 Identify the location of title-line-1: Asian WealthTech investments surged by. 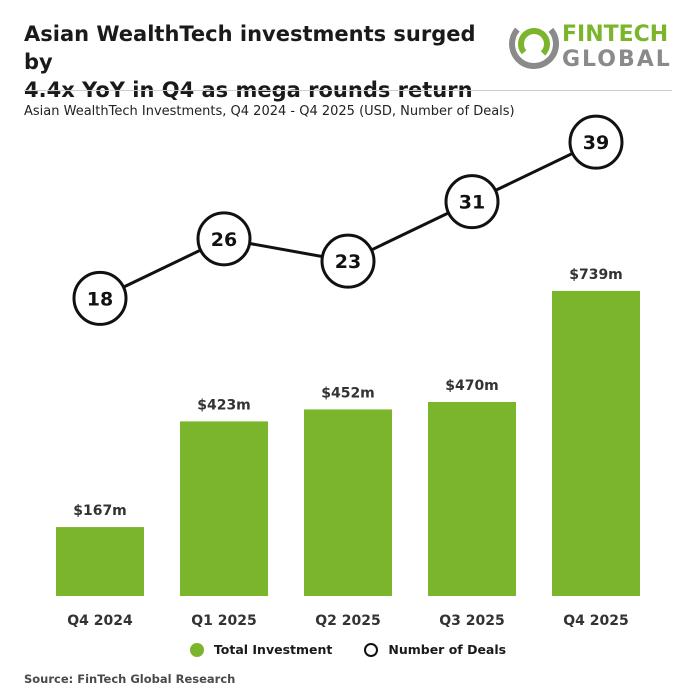
(250, 48).